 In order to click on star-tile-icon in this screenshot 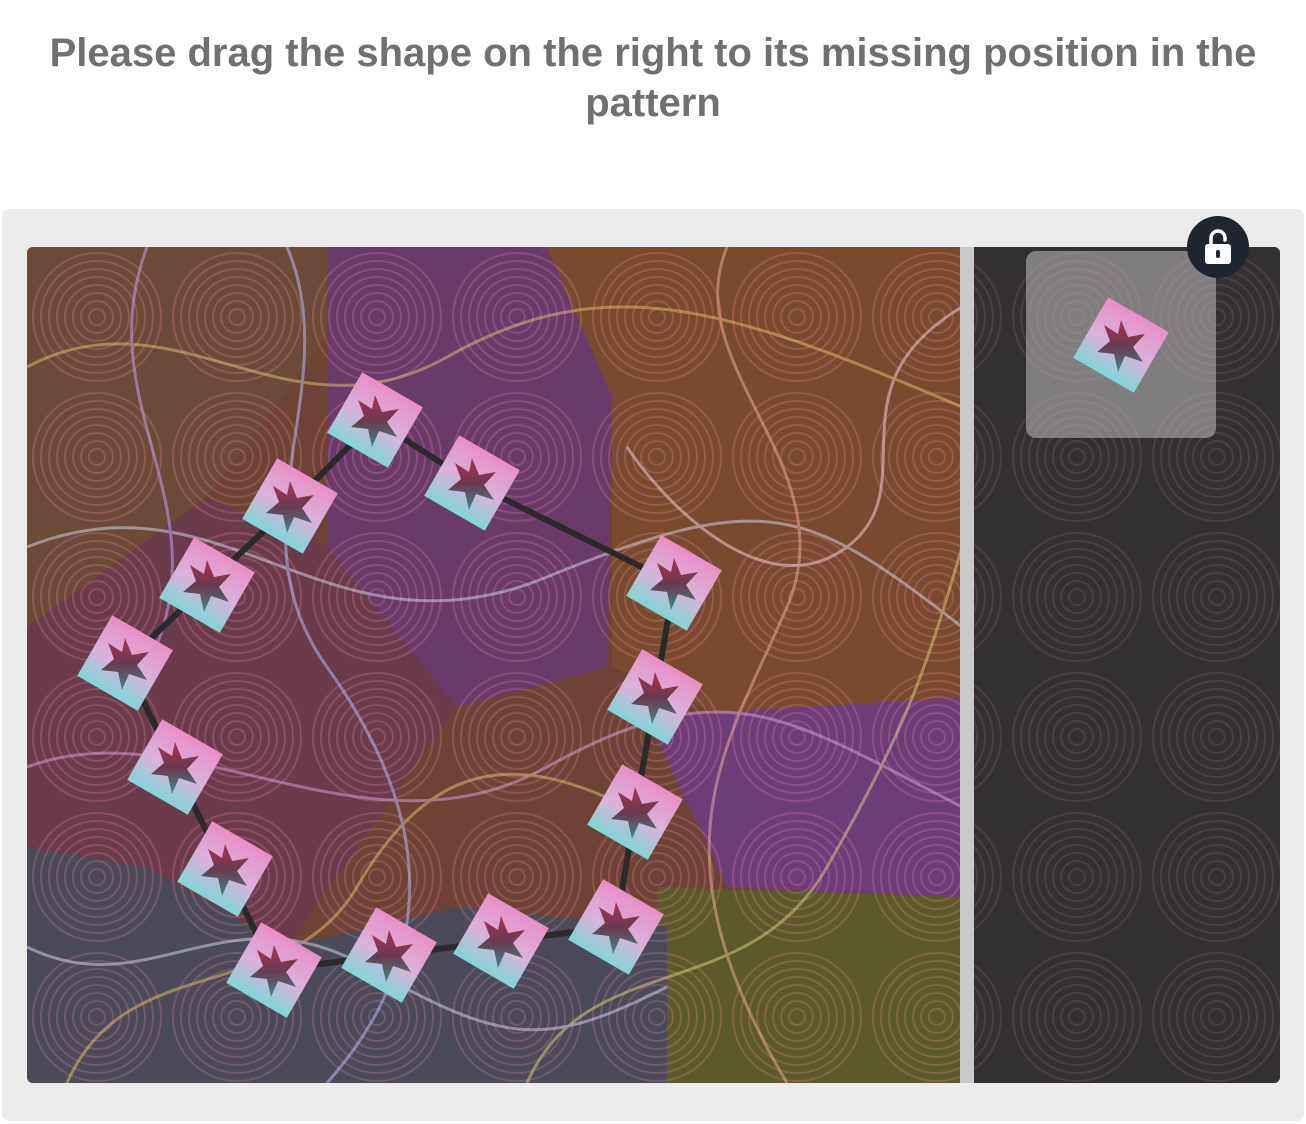, I will do `click(1121, 345)`.